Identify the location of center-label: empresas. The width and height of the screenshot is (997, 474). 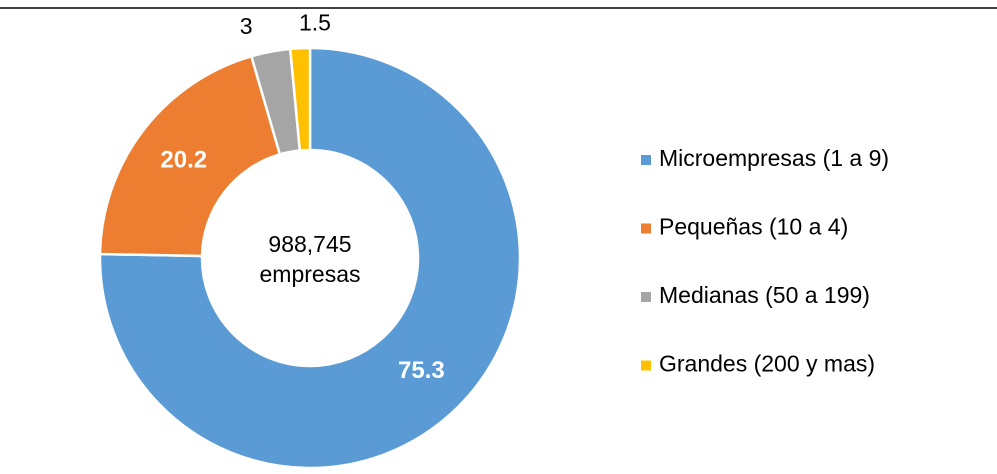
(310, 274).